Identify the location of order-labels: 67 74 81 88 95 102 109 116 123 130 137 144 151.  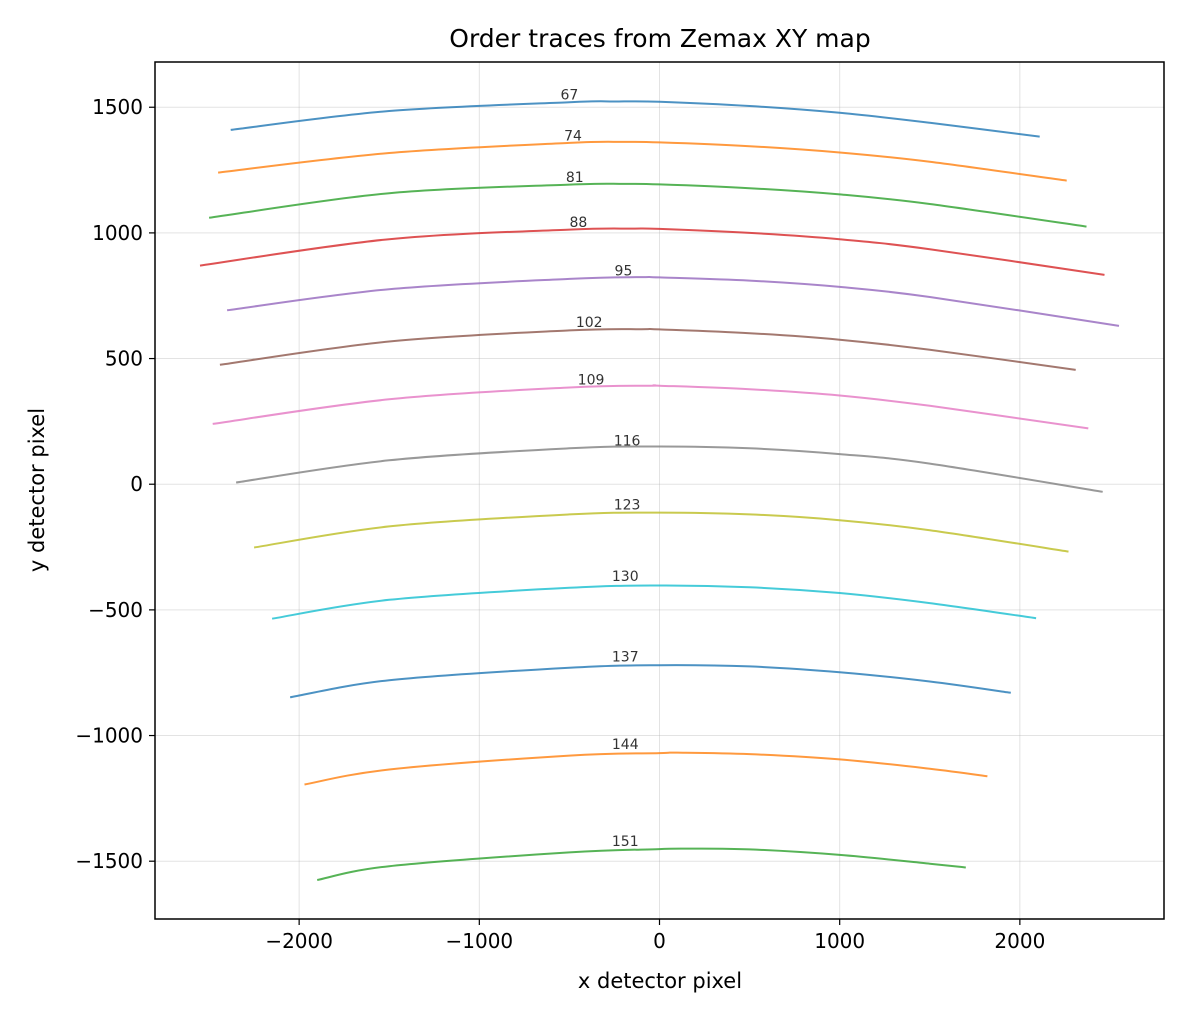
(600, 469).